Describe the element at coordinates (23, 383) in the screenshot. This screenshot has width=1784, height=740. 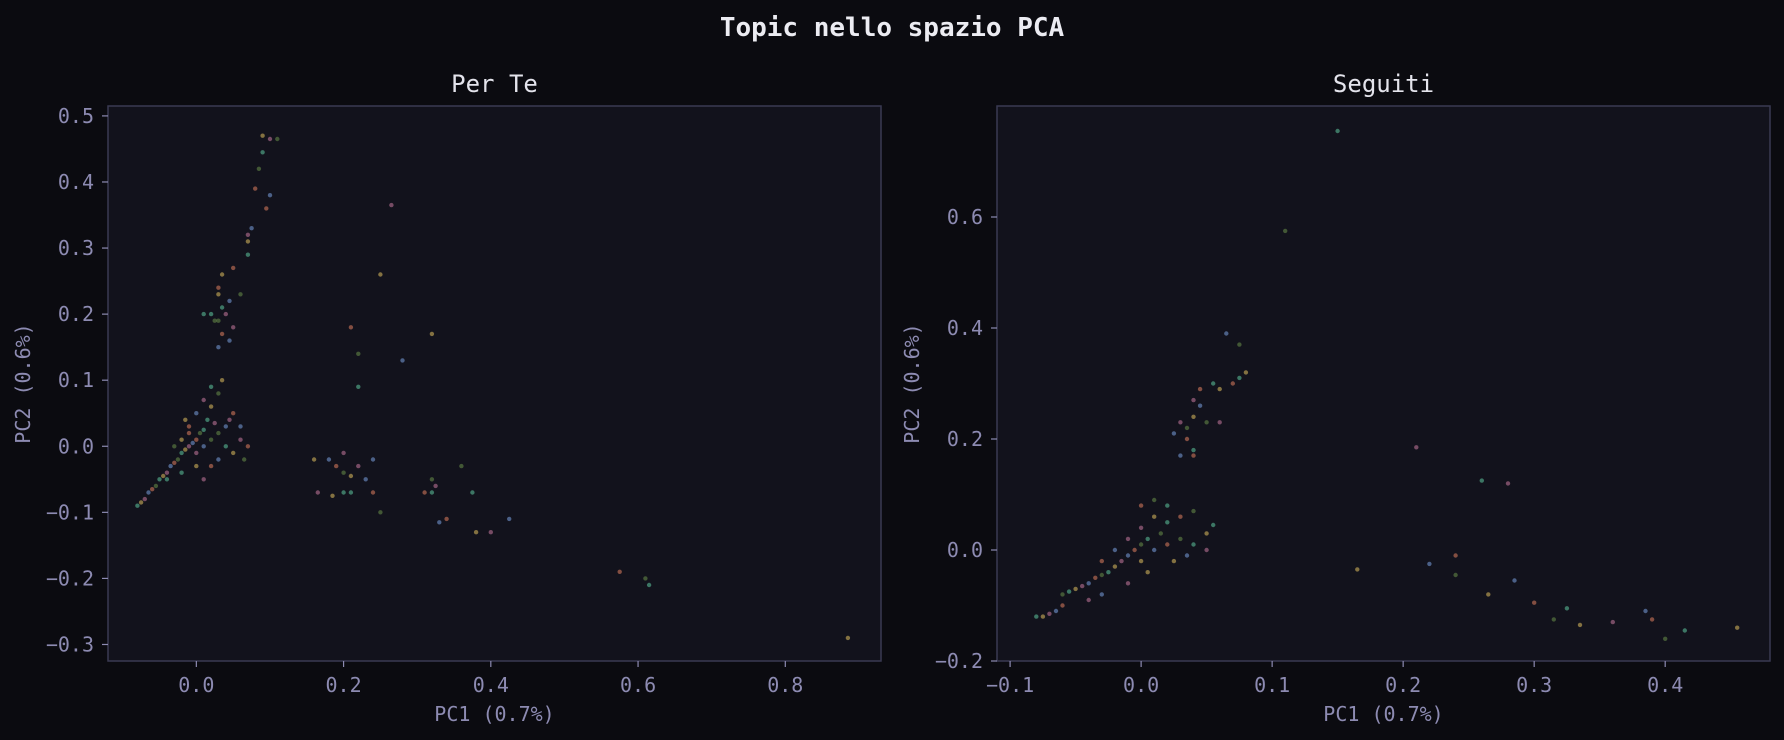
I see `y-axis-label-per-te: PC2 (0.6%)` at that location.